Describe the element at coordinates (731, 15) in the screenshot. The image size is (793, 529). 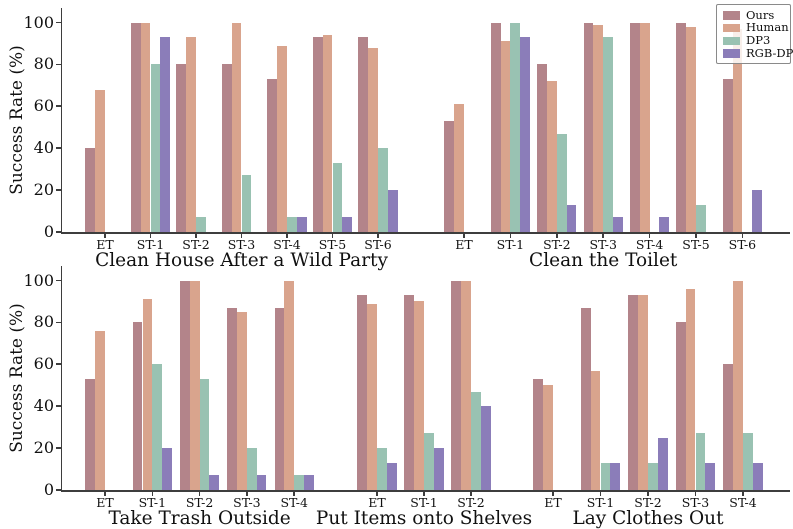
I see `legend-swatch-icon` at that location.